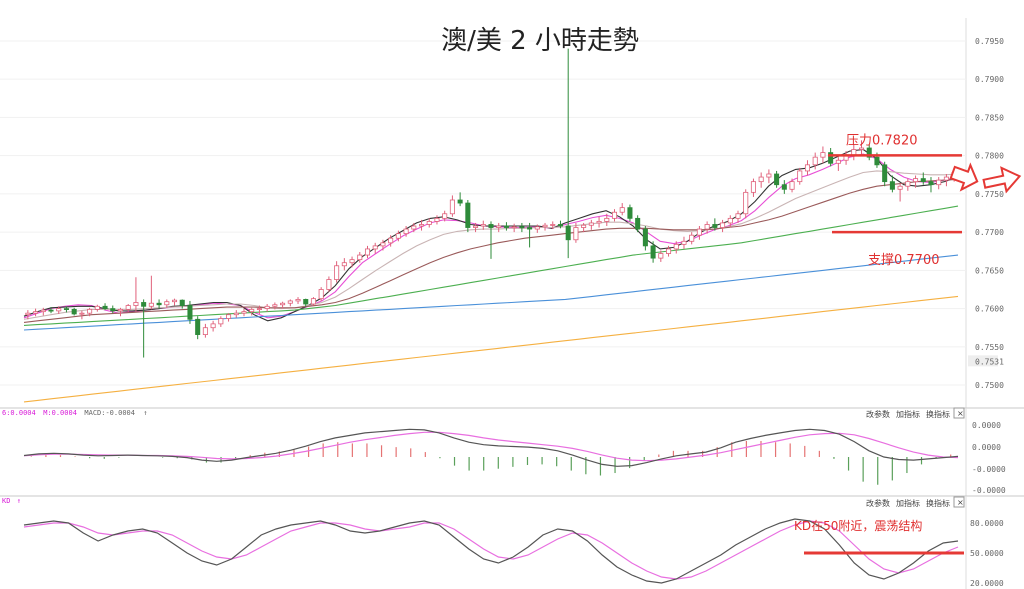 The height and width of the screenshot is (589, 1024). I want to click on macd-y-tick-label: 0.0000, so click(986, 447).